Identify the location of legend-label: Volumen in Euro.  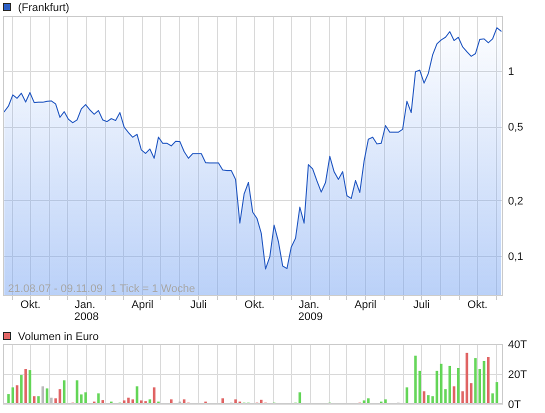
(58, 337).